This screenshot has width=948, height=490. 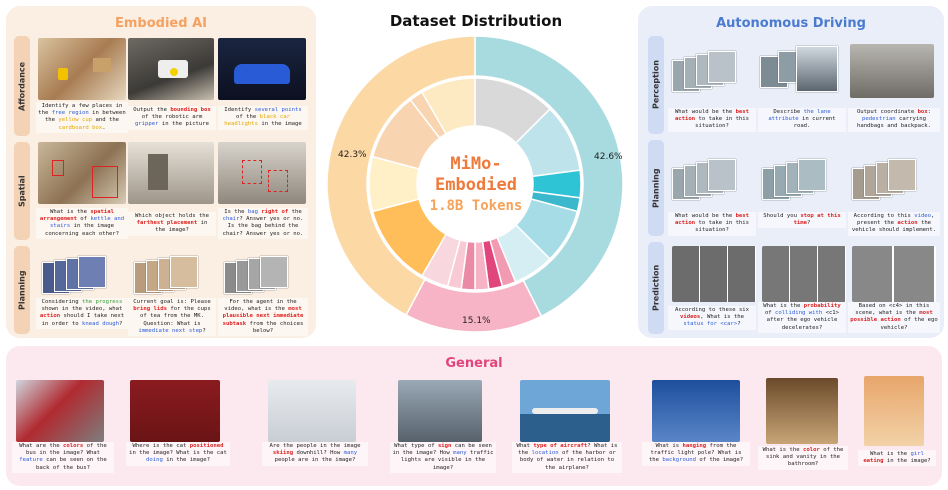 I want to click on caption-general-8: What is the girl eating in the image?, so click(x=897, y=458).